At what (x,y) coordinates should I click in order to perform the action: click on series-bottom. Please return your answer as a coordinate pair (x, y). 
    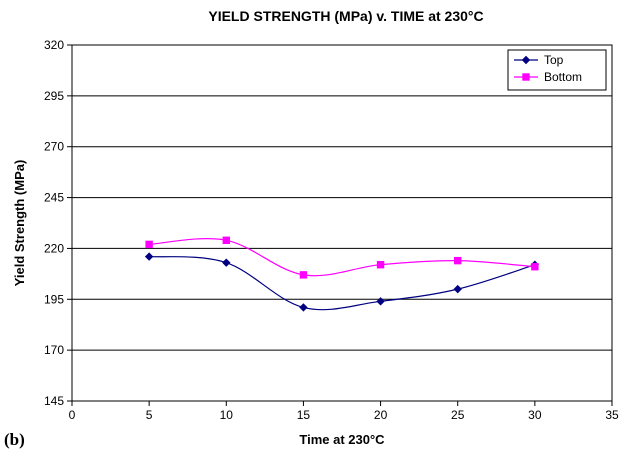
    Looking at the image, I should click on (342, 257).